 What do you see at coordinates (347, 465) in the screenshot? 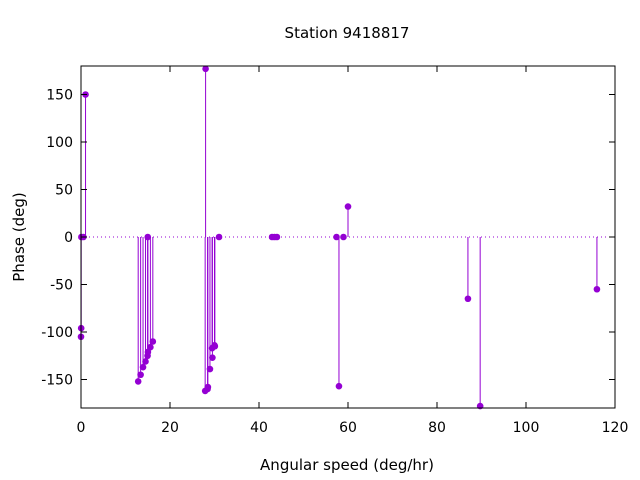
I see `x-axis-label: Angular speed (deg/hr)` at bounding box center [347, 465].